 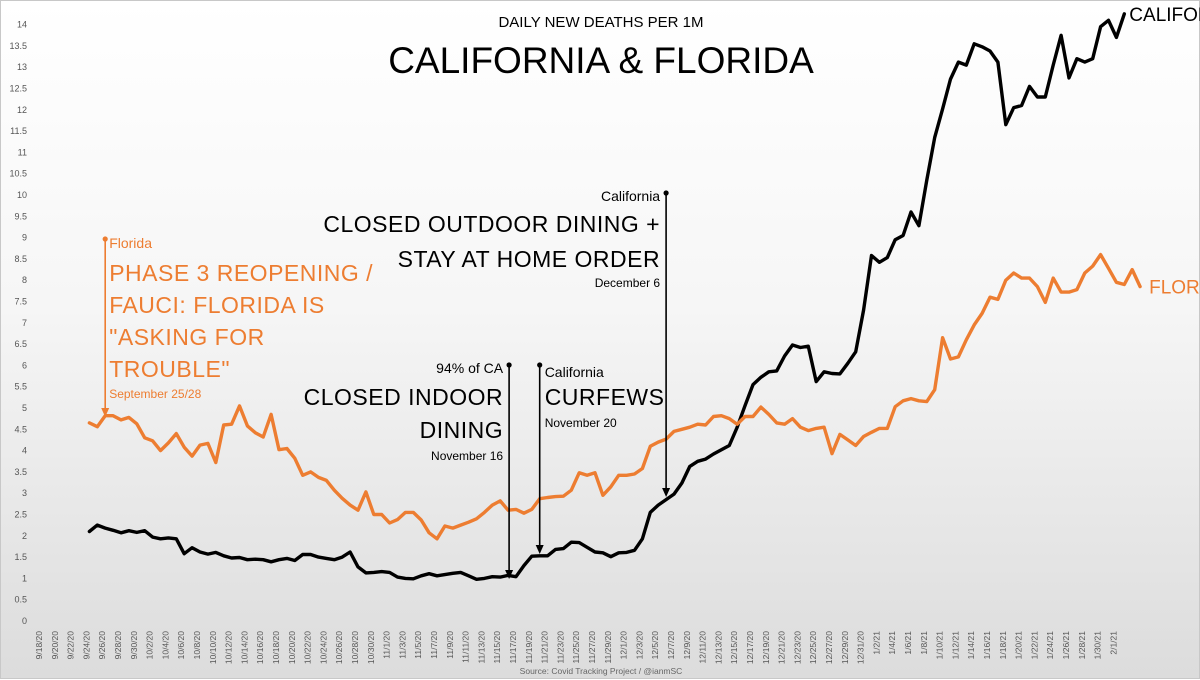 What do you see at coordinates (22, 110) in the screenshot?
I see `y-tick-label: 12` at bounding box center [22, 110].